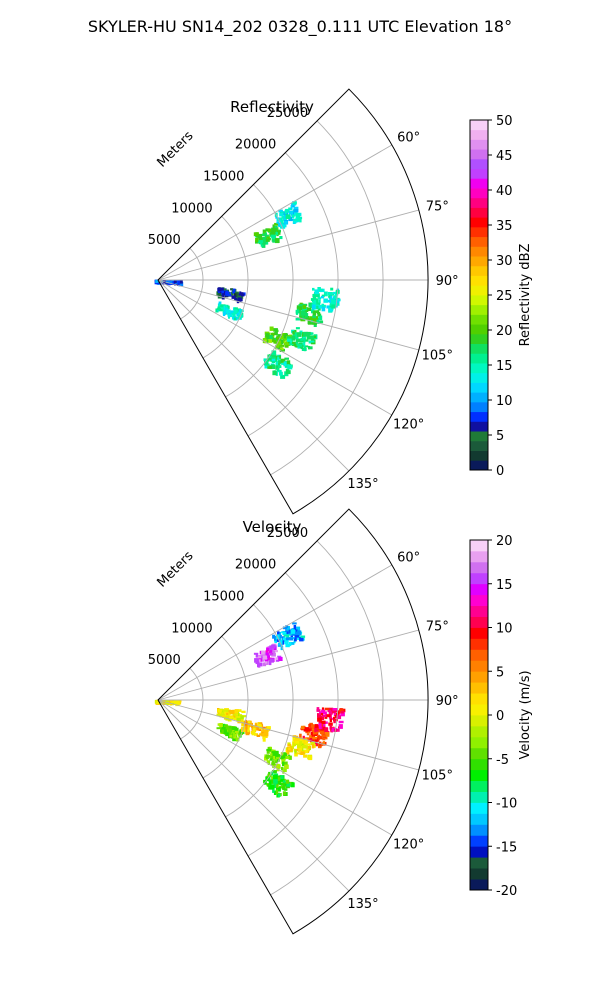  I want to click on colorbar-tick-label: 35, so click(504, 226).